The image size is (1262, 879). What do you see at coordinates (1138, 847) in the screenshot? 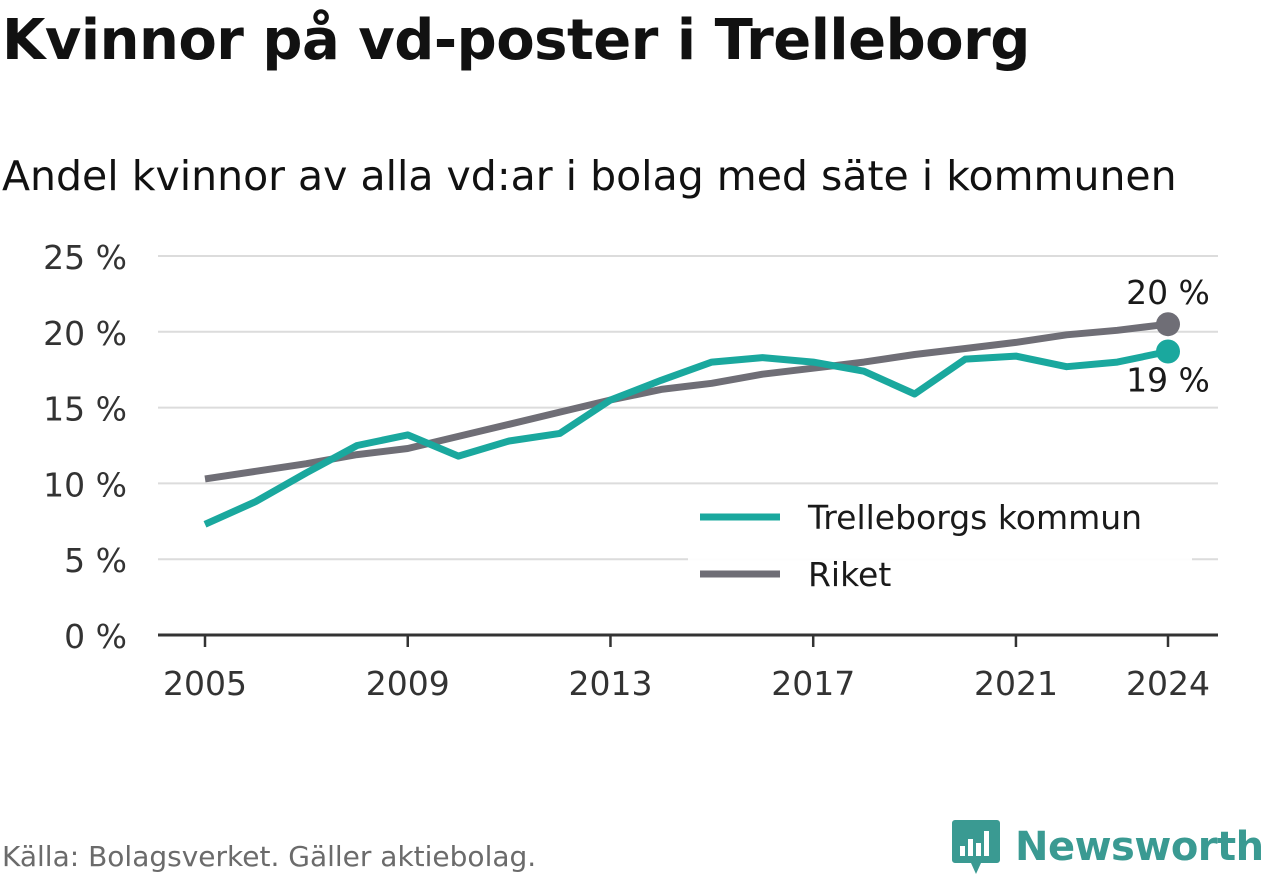
I see `brand-name: Newsworthy` at bounding box center [1138, 847].